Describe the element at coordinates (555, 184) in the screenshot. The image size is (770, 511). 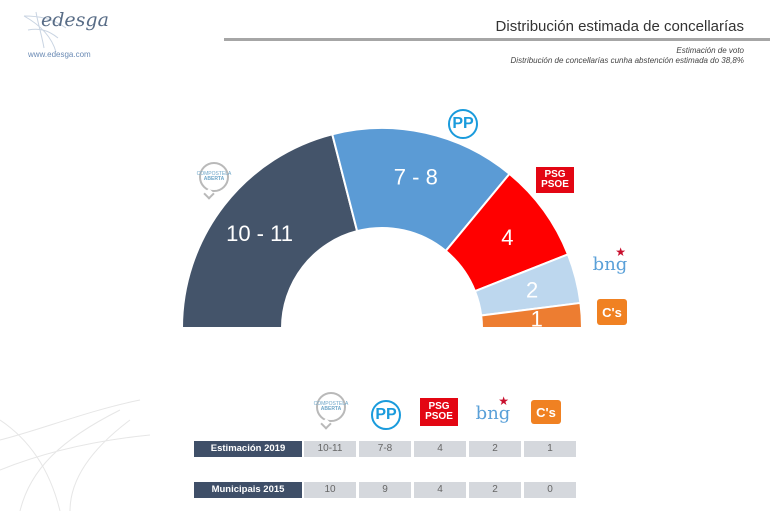
I see `psoe-logo-text-2: PSOE` at that location.